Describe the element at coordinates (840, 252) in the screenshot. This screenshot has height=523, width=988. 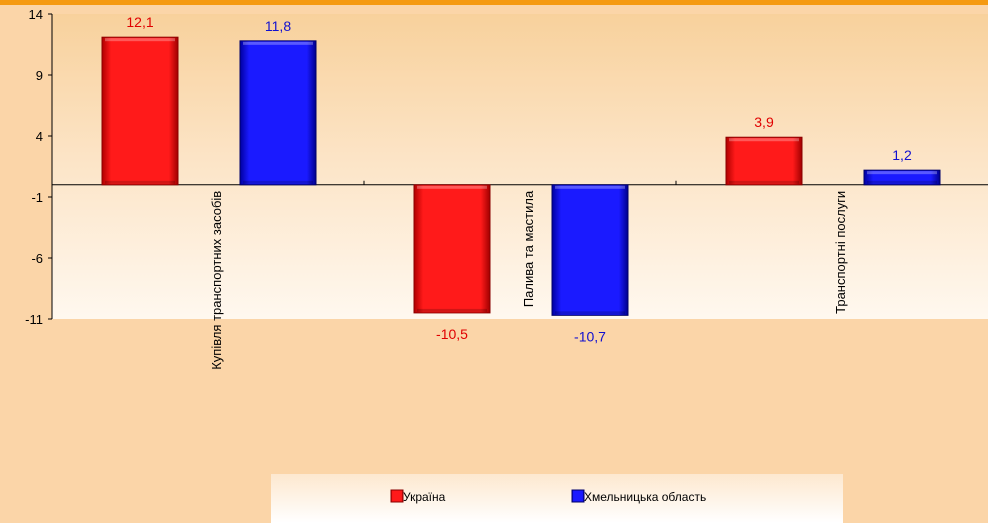
I see `category-label: Транспортні послуги` at that location.